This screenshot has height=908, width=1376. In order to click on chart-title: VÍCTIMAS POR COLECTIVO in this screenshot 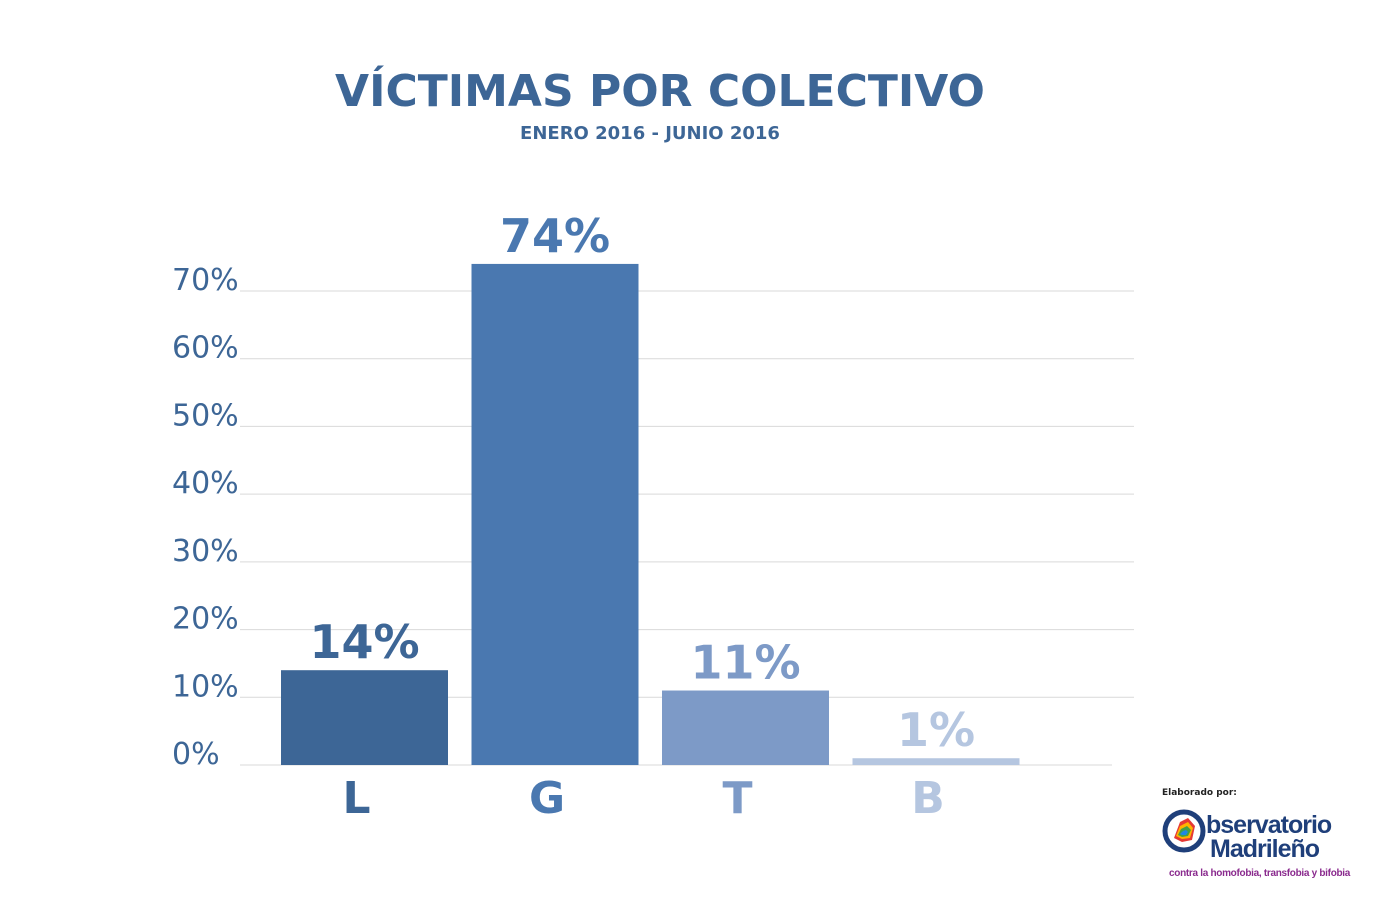, I will do `click(660, 90)`.